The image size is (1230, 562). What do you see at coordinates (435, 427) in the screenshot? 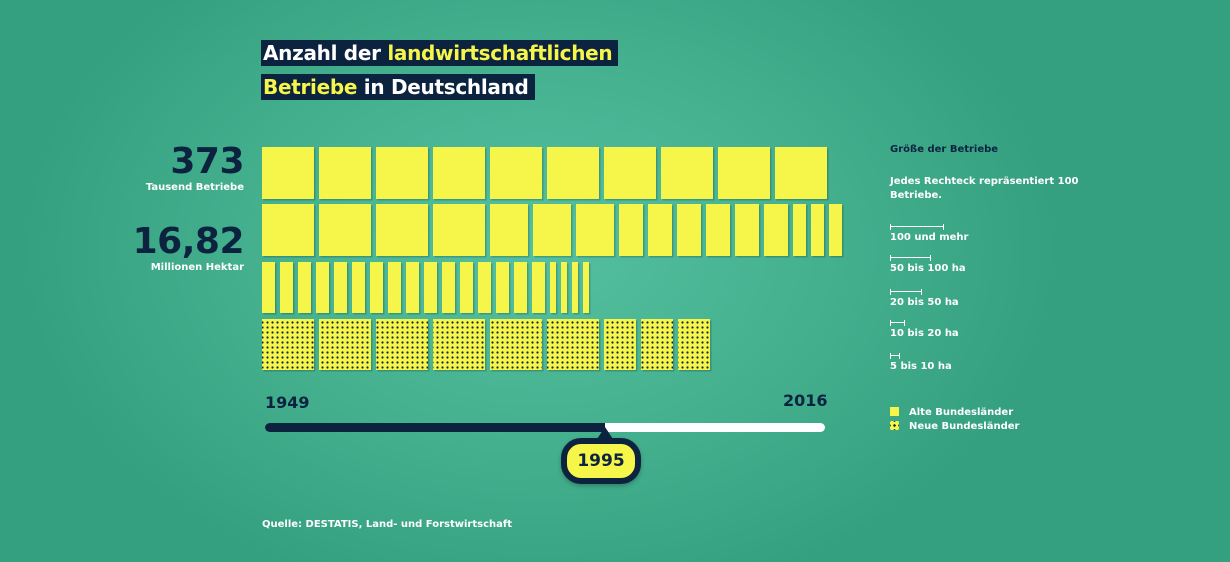
I see `timeline-progress` at bounding box center [435, 427].